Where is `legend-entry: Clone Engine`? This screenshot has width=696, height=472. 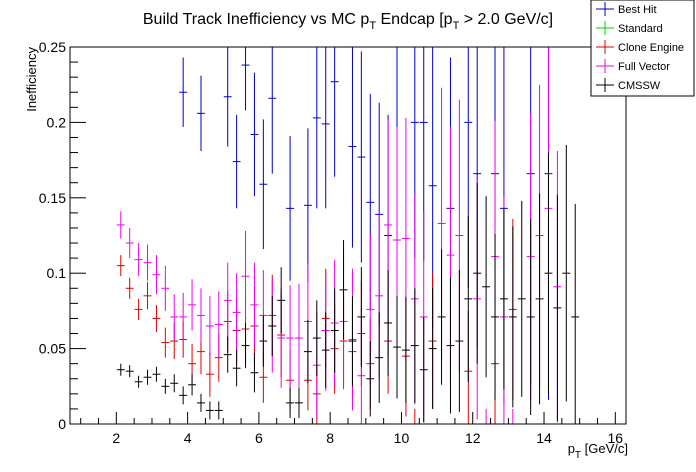 legend-entry: Clone Engine is located at coordinates (640, 47).